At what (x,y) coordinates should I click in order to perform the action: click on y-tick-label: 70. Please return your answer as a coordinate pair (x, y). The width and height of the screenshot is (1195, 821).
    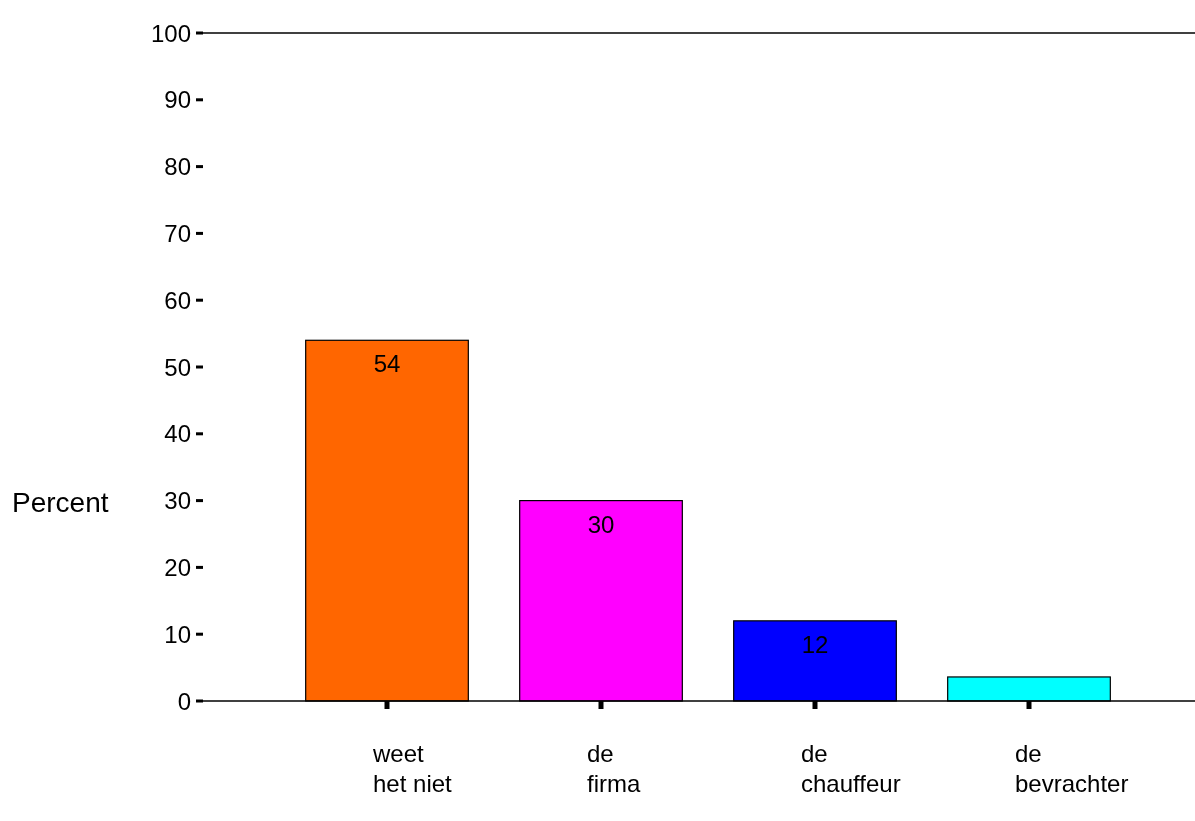
    Looking at the image, I should click on (177, 233).